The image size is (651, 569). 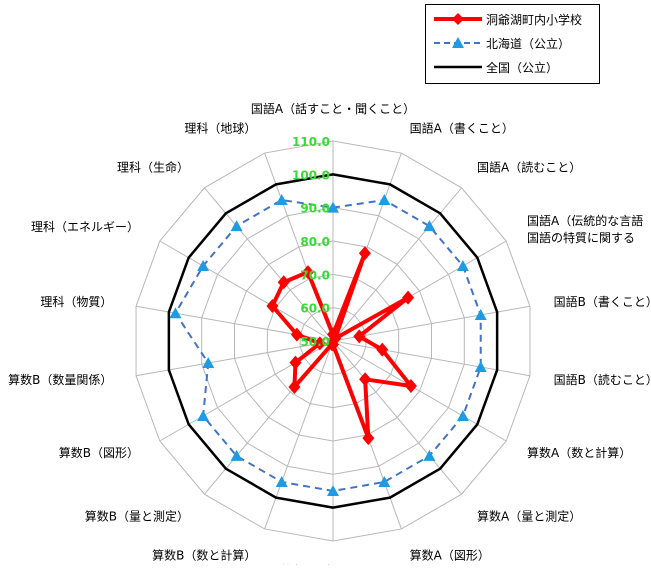 I want to click on r-tick-label-4: 80.0, so click(x=315, y=242).